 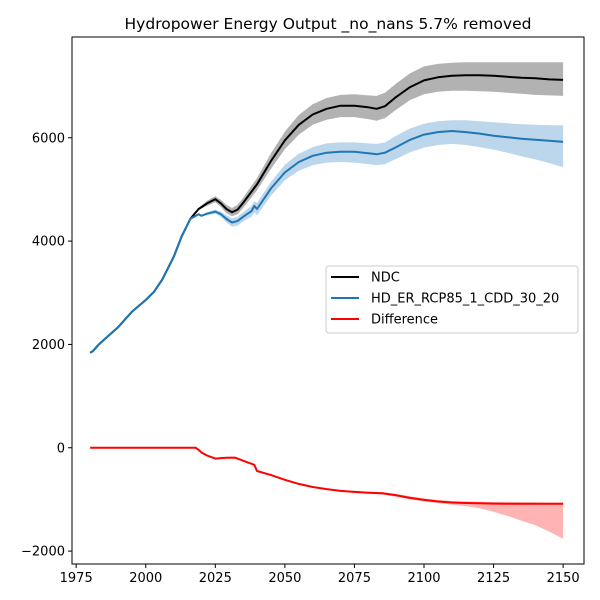 What do you see at coordinates (43, 552) in the screenshot?
I see `y-tick-label: −2000` at bounding box center [43, 552].